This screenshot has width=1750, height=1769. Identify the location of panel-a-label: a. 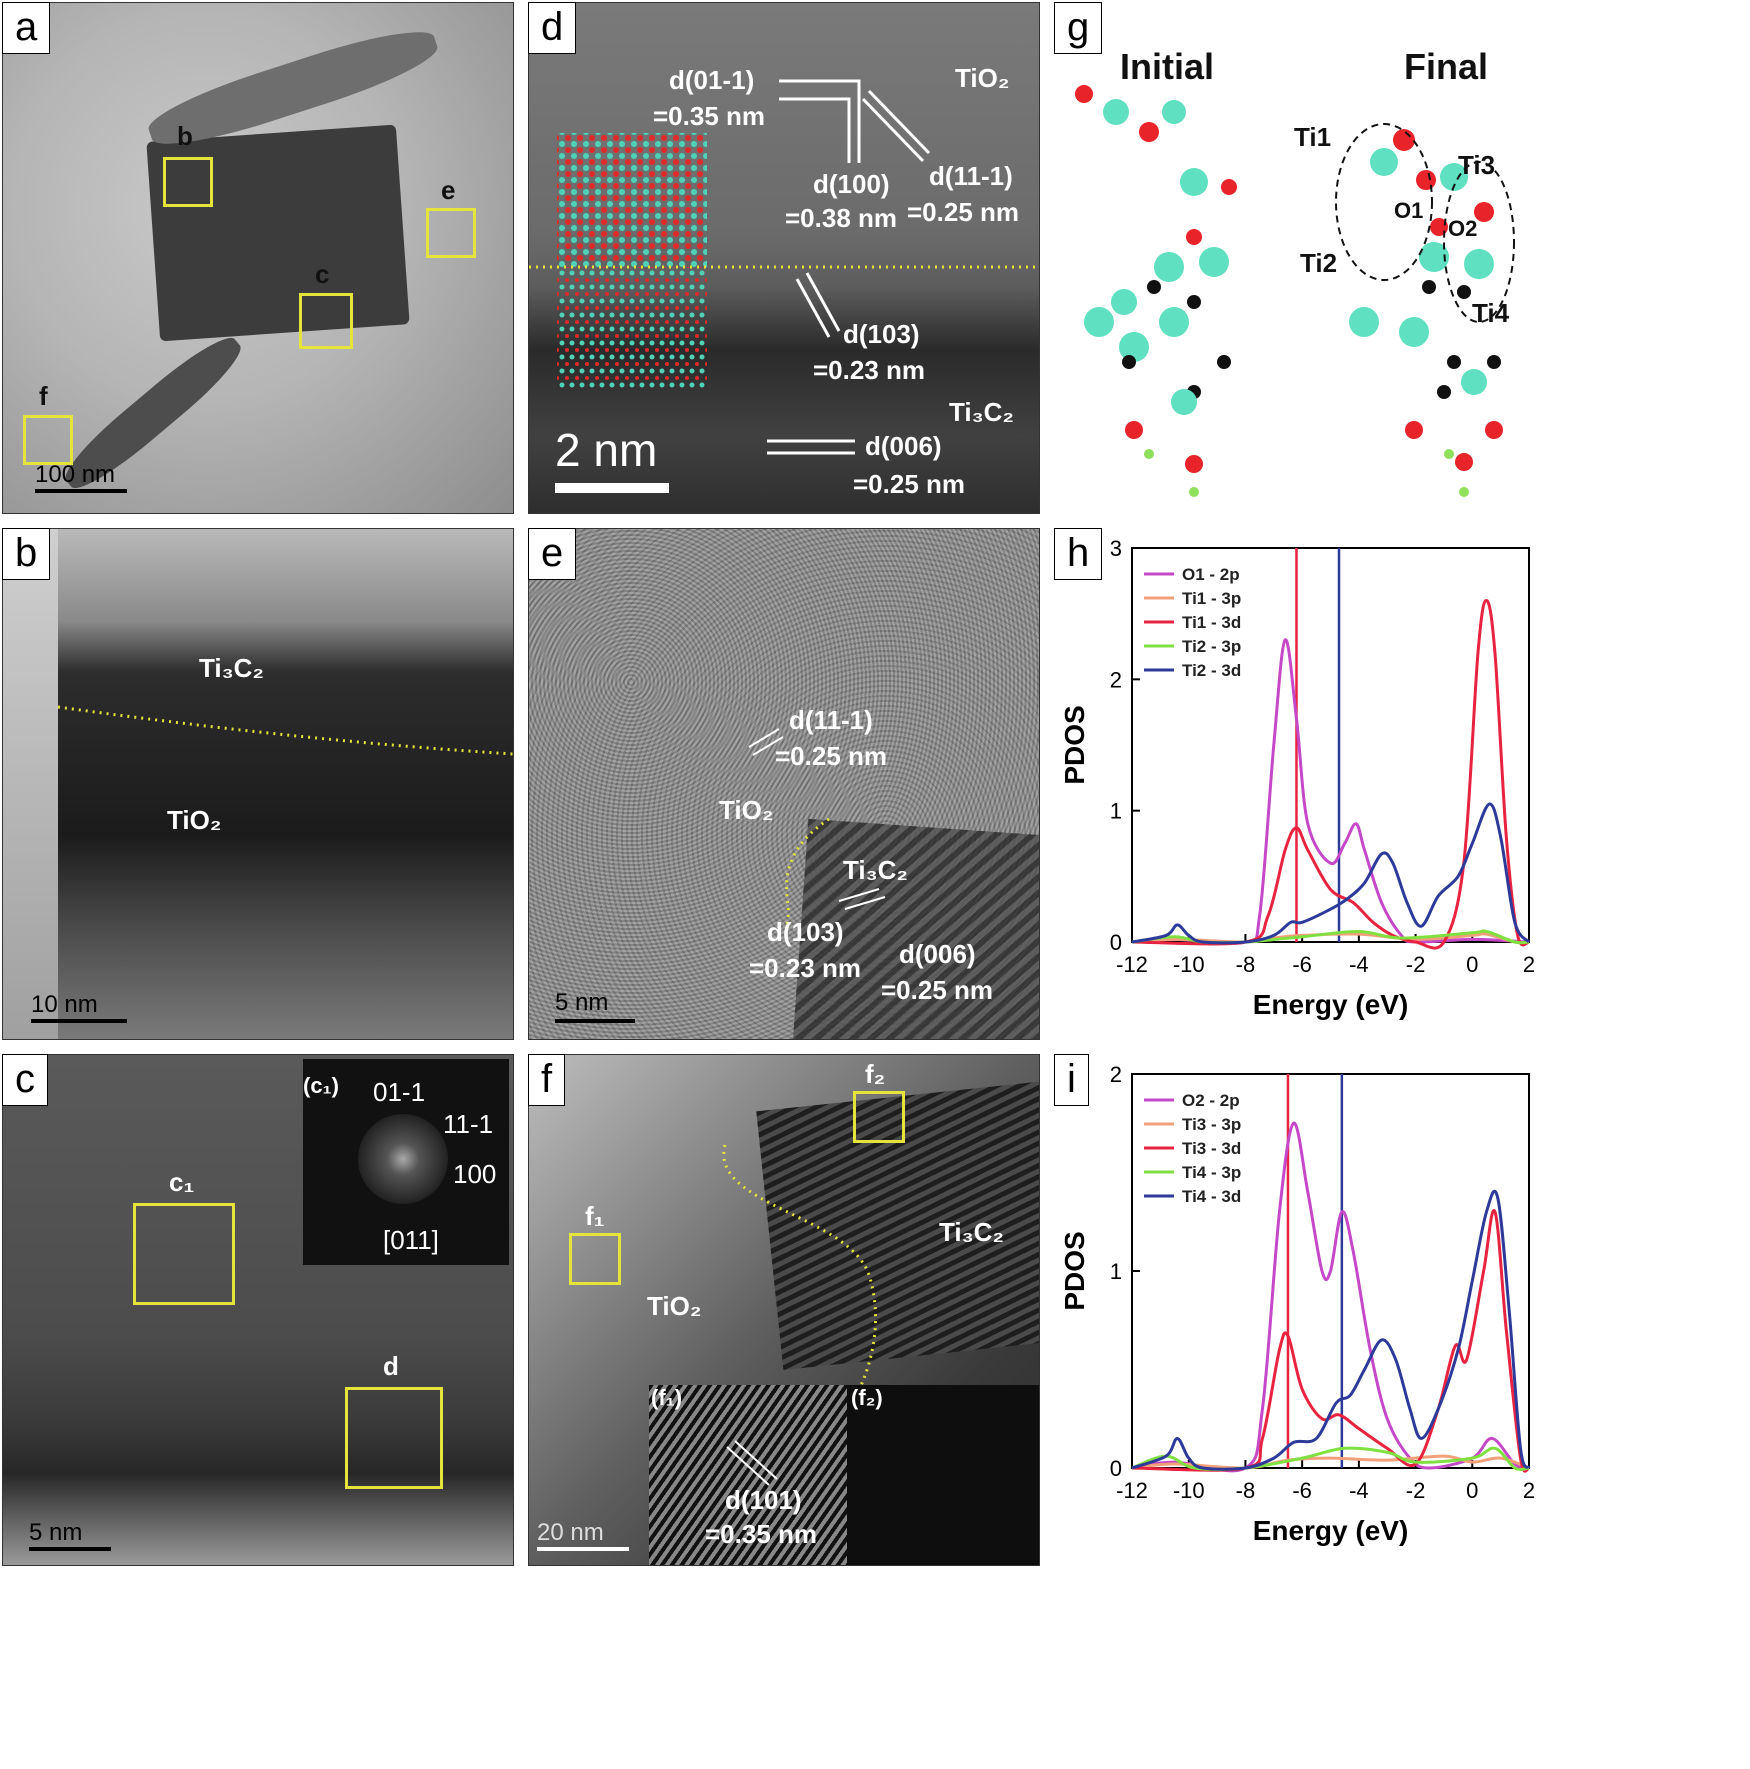
(26, 28).